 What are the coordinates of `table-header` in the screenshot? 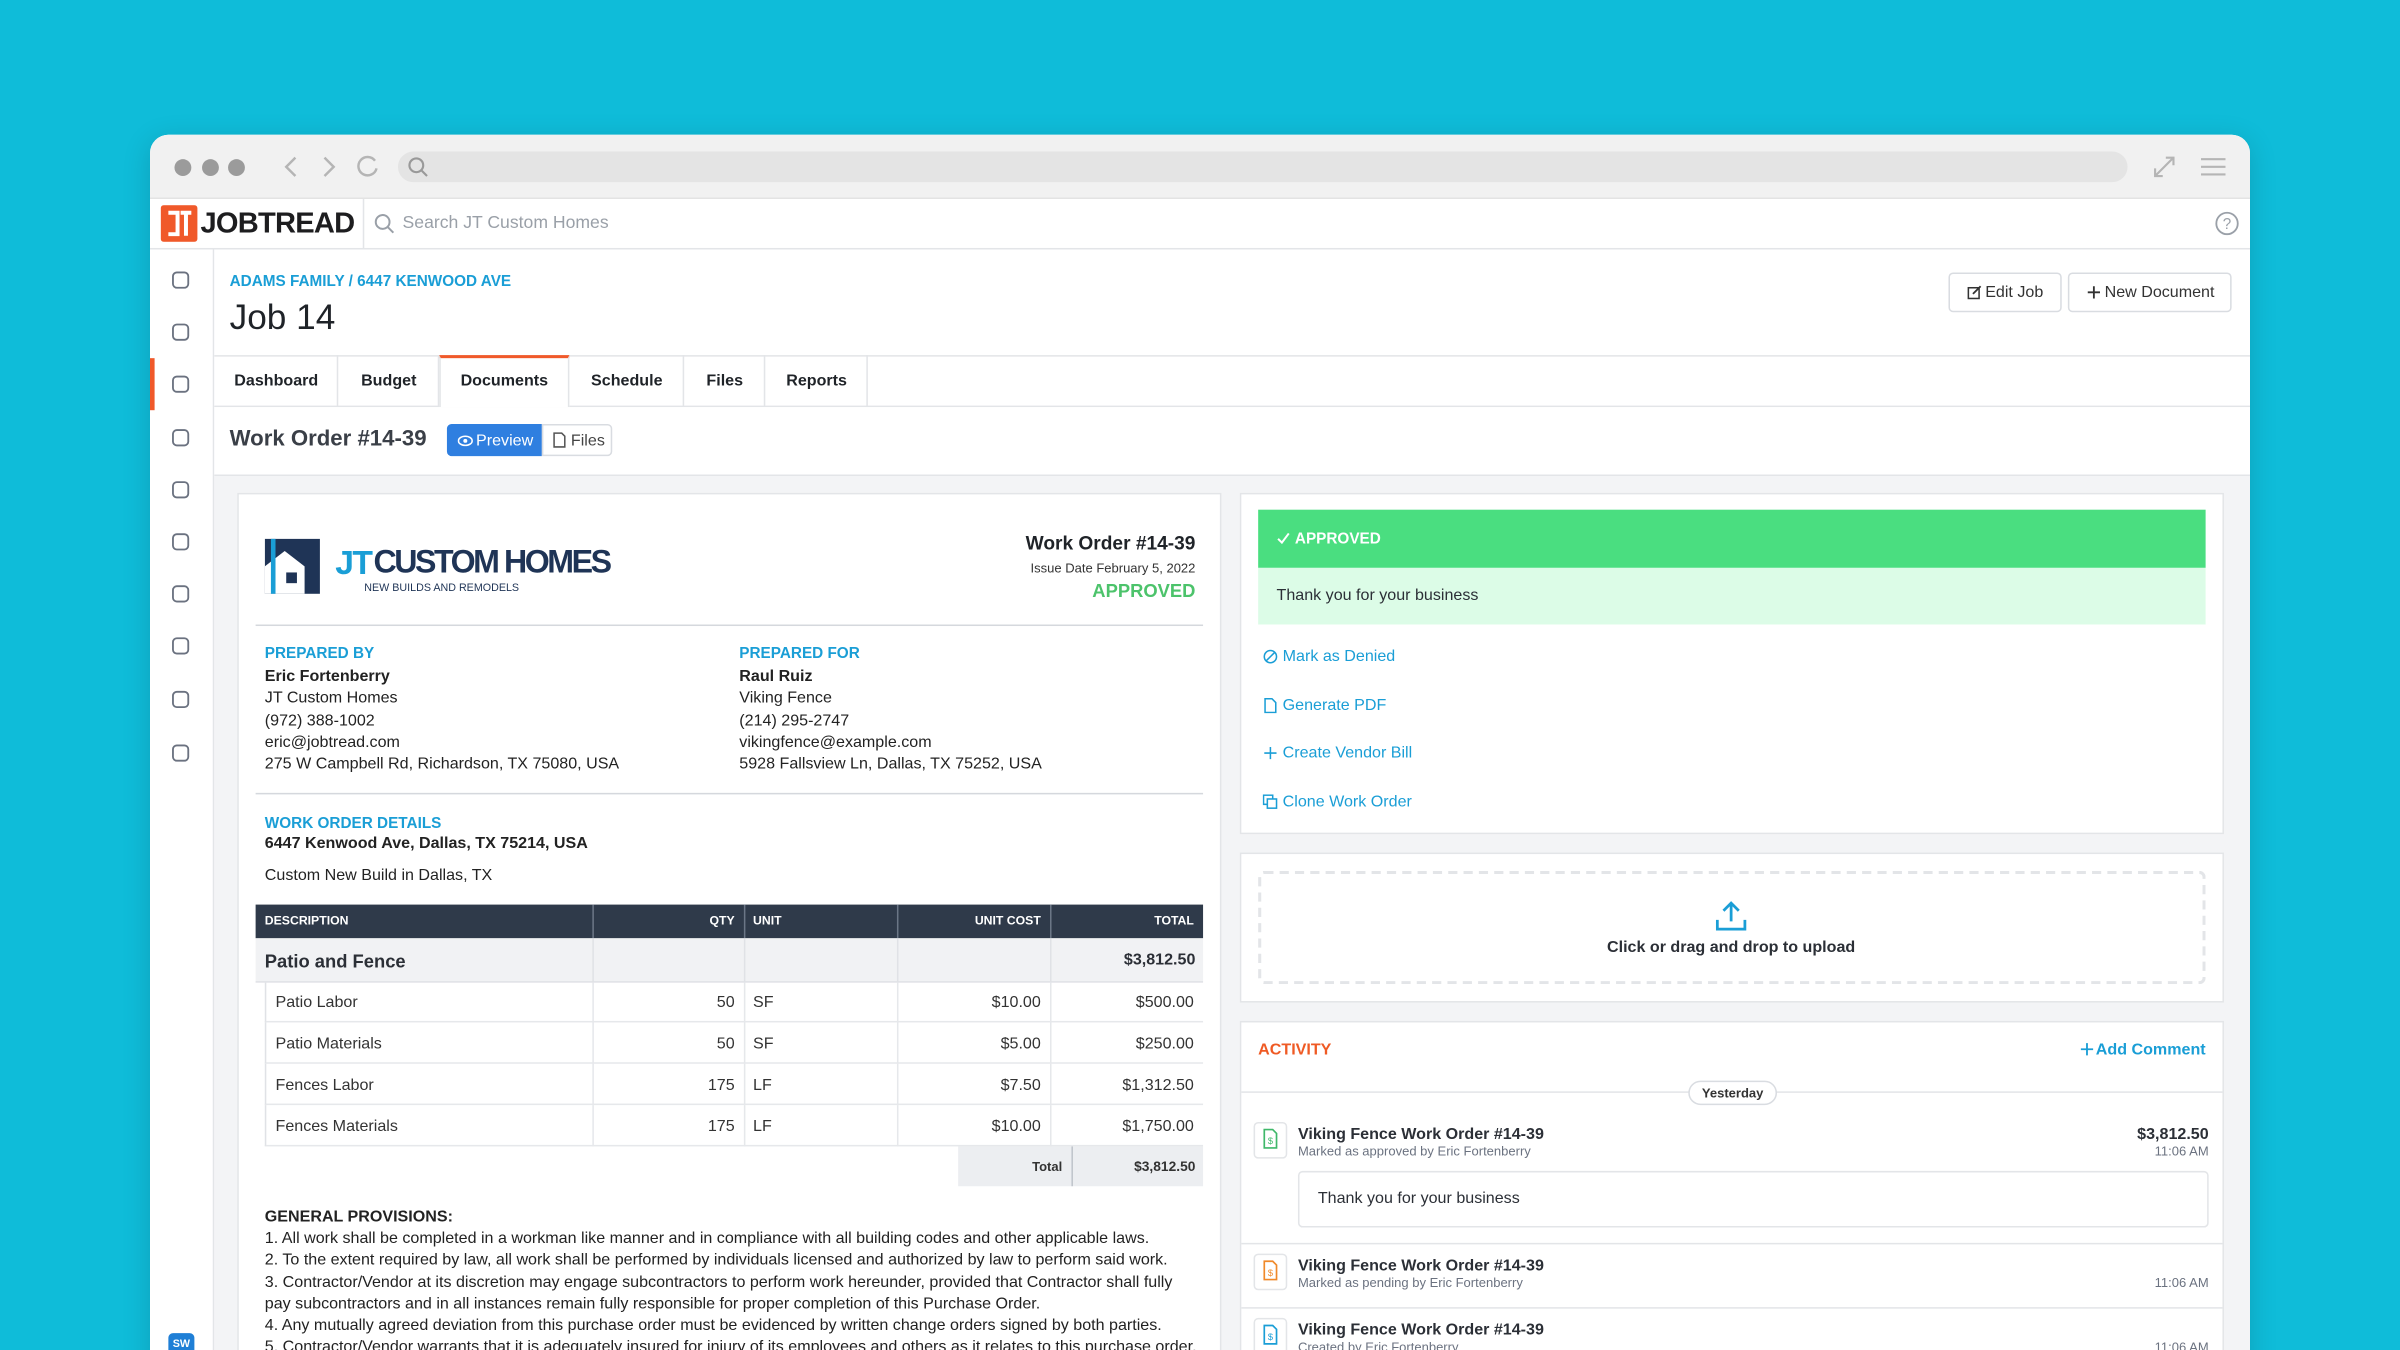 It's located at (729, 921).